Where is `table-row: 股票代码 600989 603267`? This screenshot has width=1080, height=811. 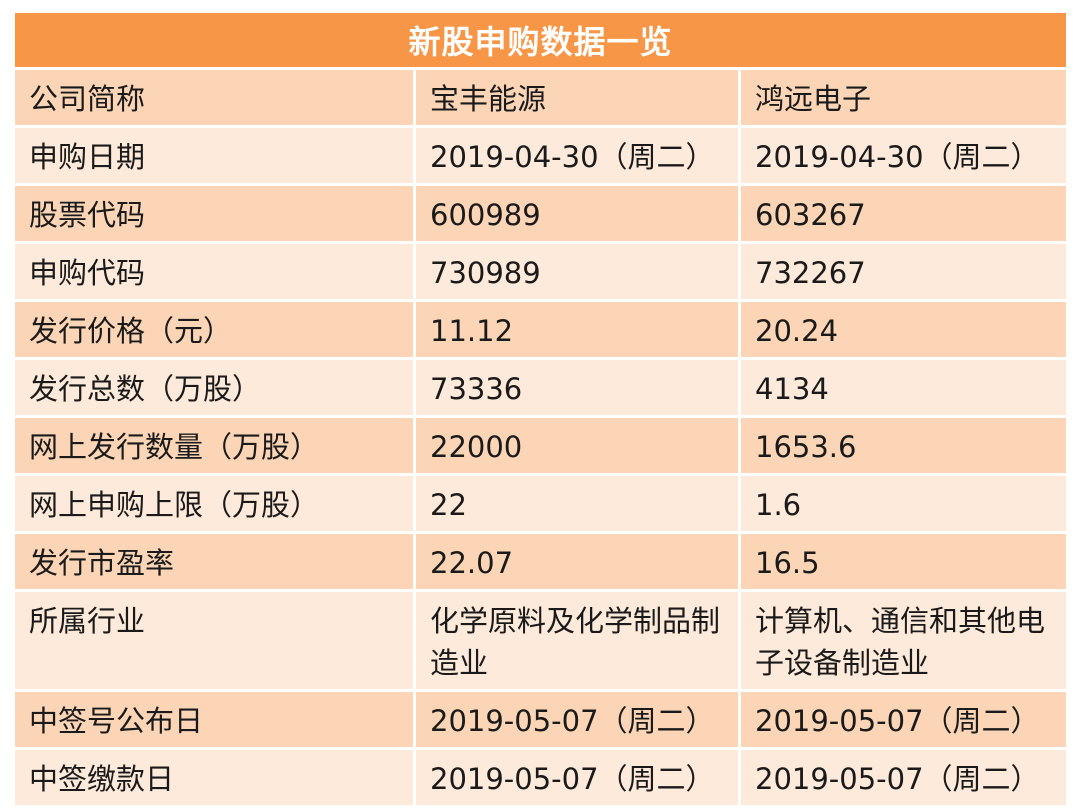
table-row: 股票代码 600989 603267 is located at coordinates (541, 215).